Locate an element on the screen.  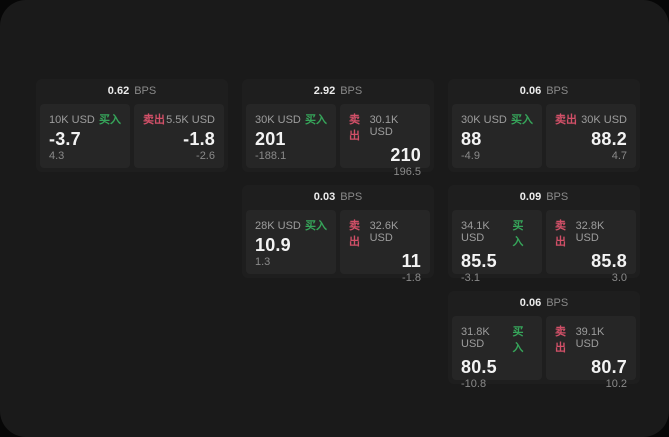
buy-quote-value: 10.9 is located at coordinates (273, 245).